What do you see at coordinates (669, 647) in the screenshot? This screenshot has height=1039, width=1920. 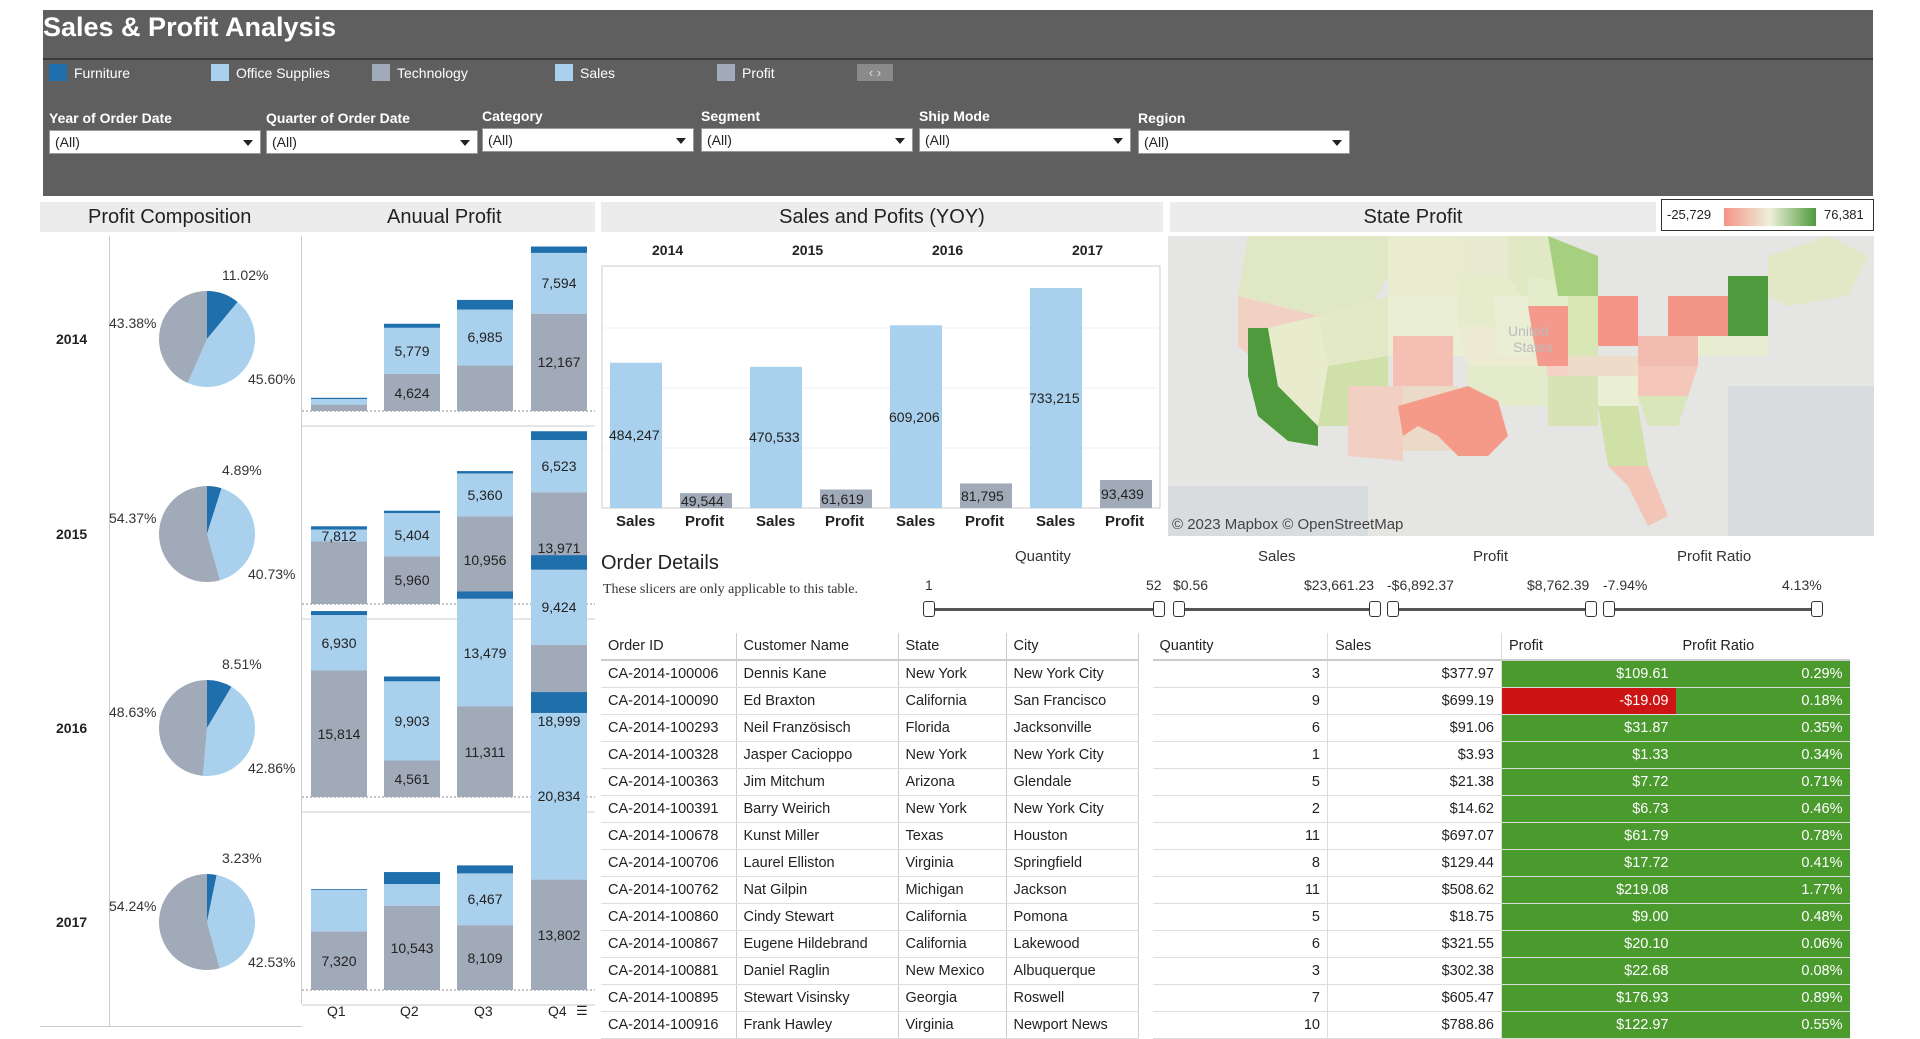 I see `col-order-id: Order ID` at bounding box center [669, 647].